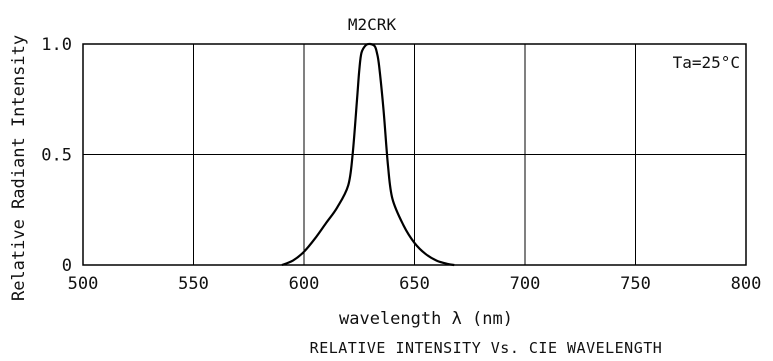  I want to click on y-tick-label-1.0: 1.0, so click(56, 45).